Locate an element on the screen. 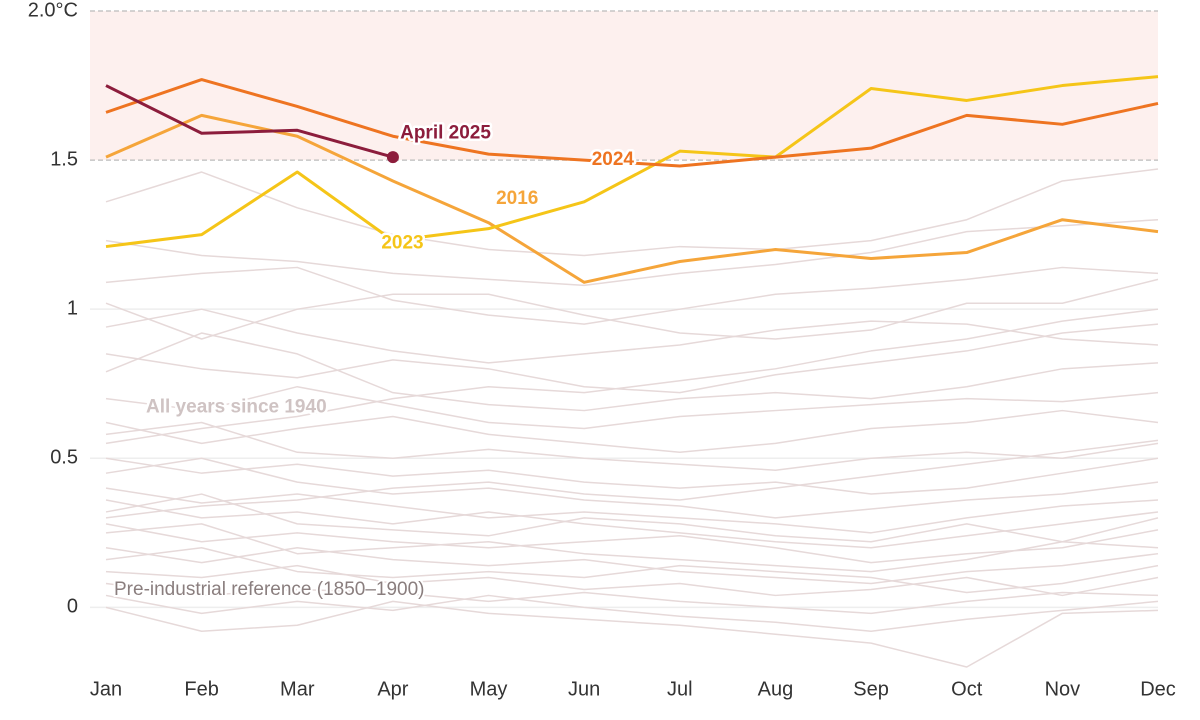 This screenshot has width=1200, height=720. y-tick-label: 1.5 is located at coordinates (64, 159).